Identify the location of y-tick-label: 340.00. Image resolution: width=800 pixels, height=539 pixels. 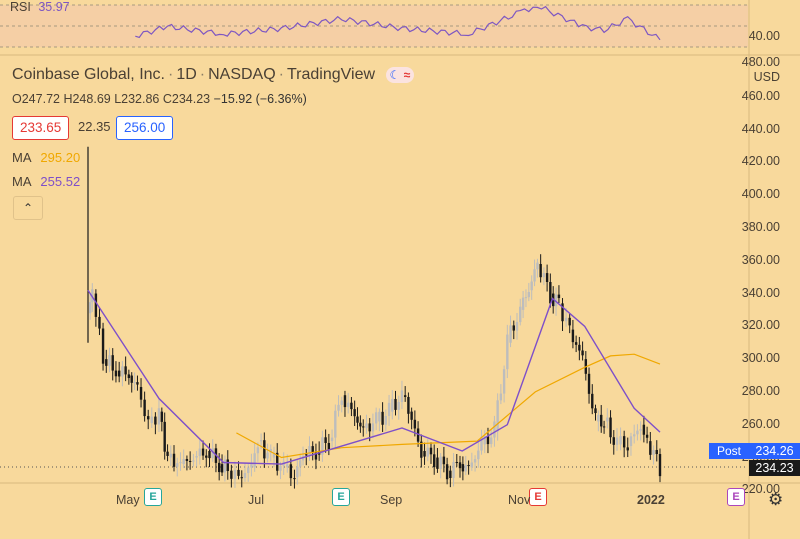
(760, 292).